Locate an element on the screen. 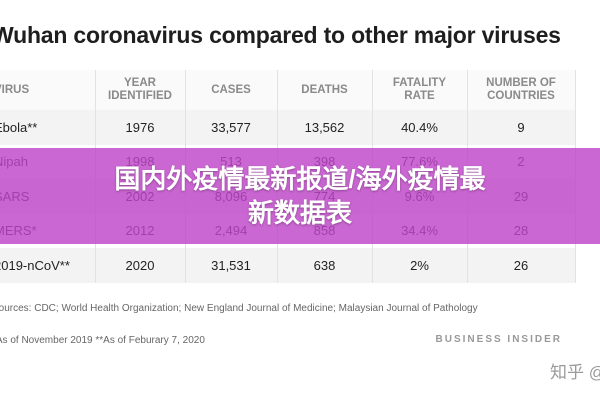 The image size is (600, 400). watermark: 知乎 @ is located at coordinates (575, 372).